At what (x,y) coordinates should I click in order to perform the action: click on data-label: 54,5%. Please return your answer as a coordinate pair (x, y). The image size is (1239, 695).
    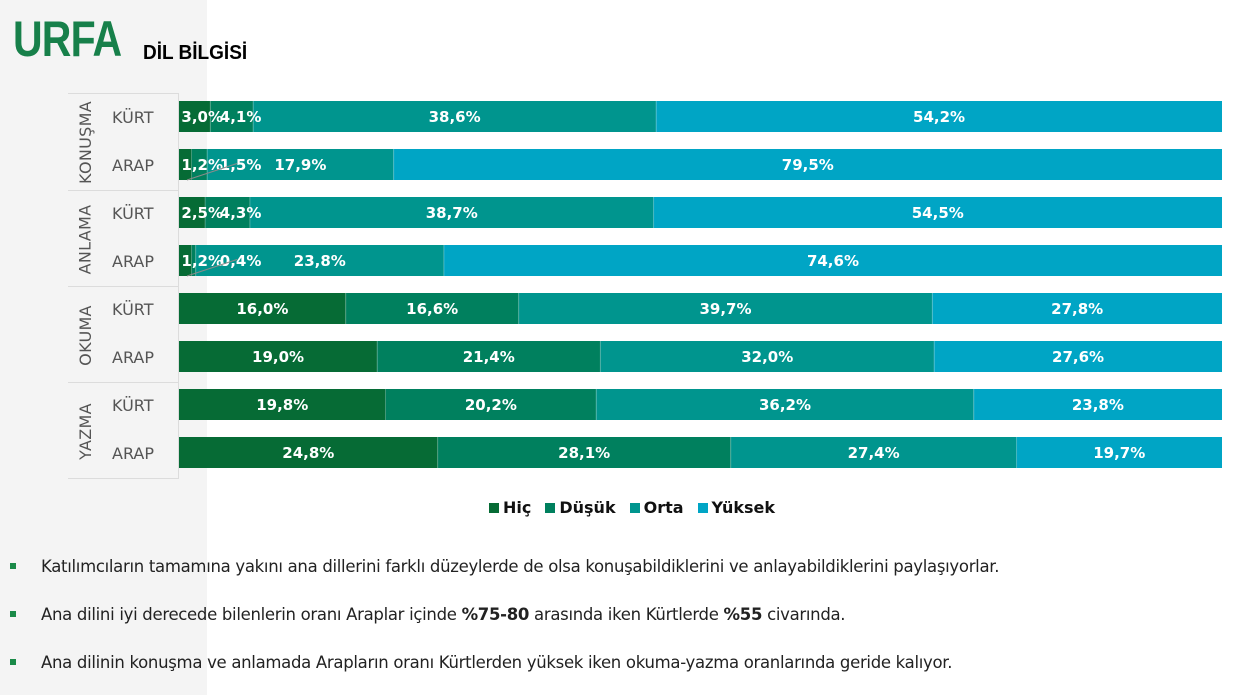
    Looking at the image, I should click on (938, 213).